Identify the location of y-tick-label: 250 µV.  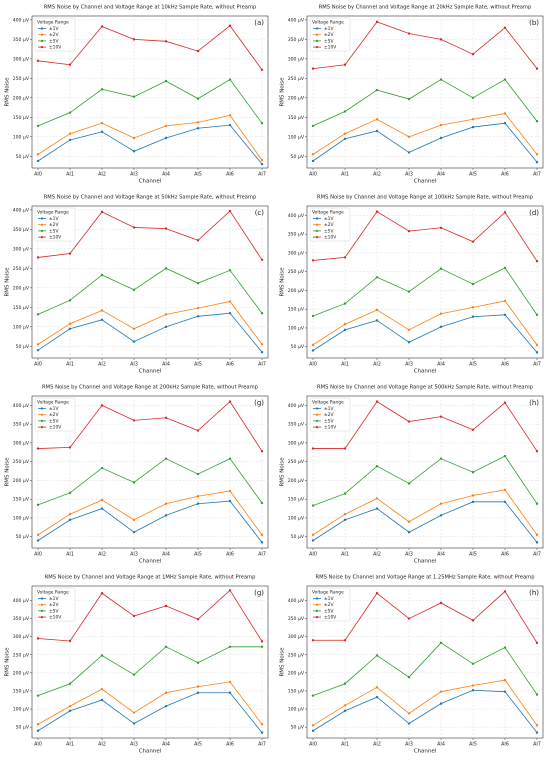
(21, 655).